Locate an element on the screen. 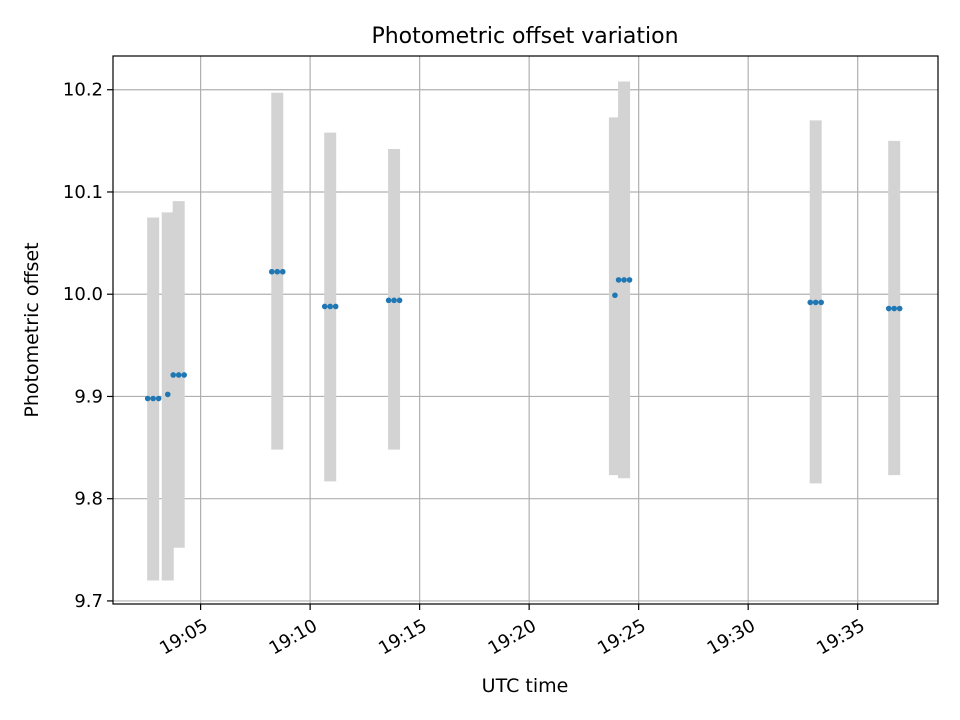  y-tick-label: 9.9 is located at coordinates (88, 396).